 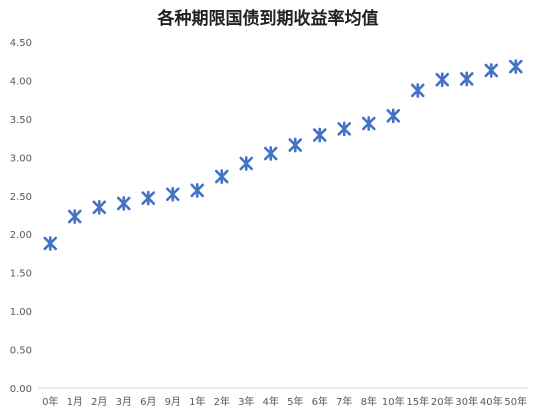 I want to click on y-tick-label: 4.50, so click(x=21, y=43).